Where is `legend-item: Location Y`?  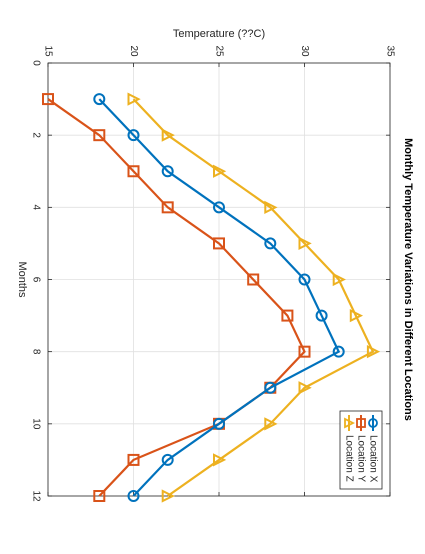
legend-item: Location Y is located at coordinates (361, 448).